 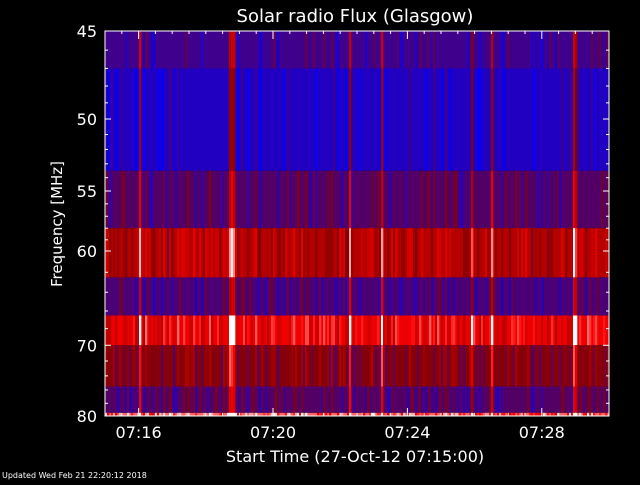 What do you see at coordinates (542, 432) in the screenshot?
I see `x-tick-label: 07:28` at bounding box center [542, 432].